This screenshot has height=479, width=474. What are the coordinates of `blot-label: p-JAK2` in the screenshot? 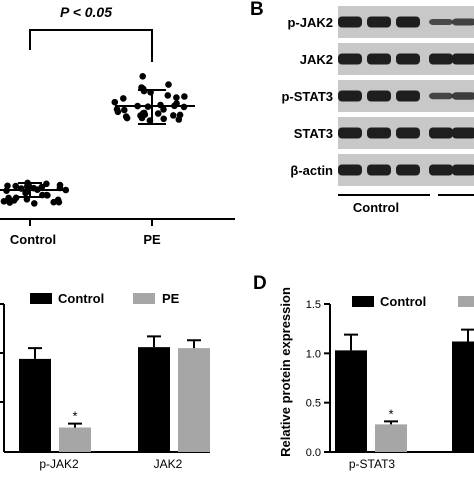 It's located at (310, 22).